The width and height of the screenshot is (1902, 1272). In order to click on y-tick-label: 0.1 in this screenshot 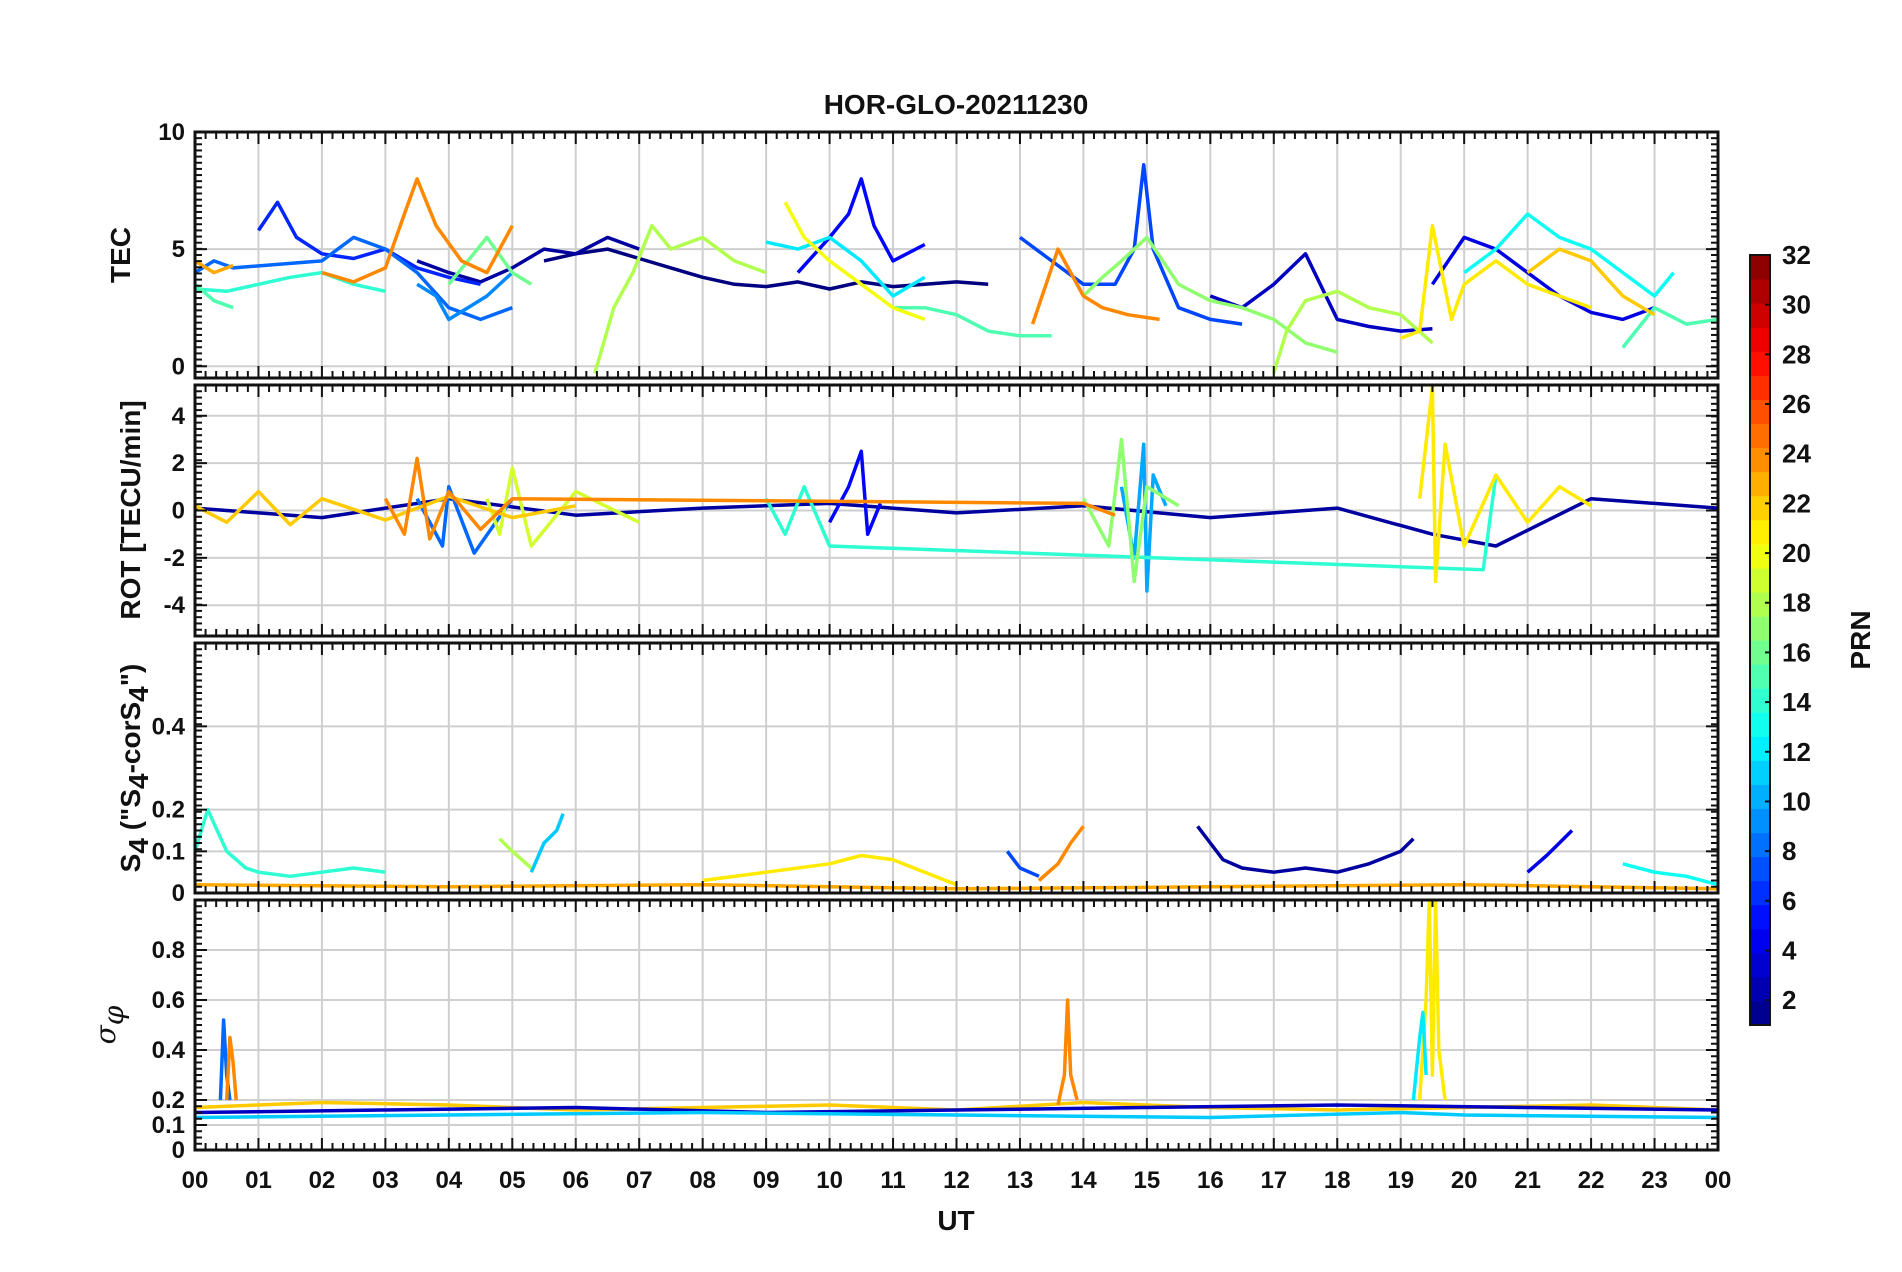, I will do `click(168, 1125)`.